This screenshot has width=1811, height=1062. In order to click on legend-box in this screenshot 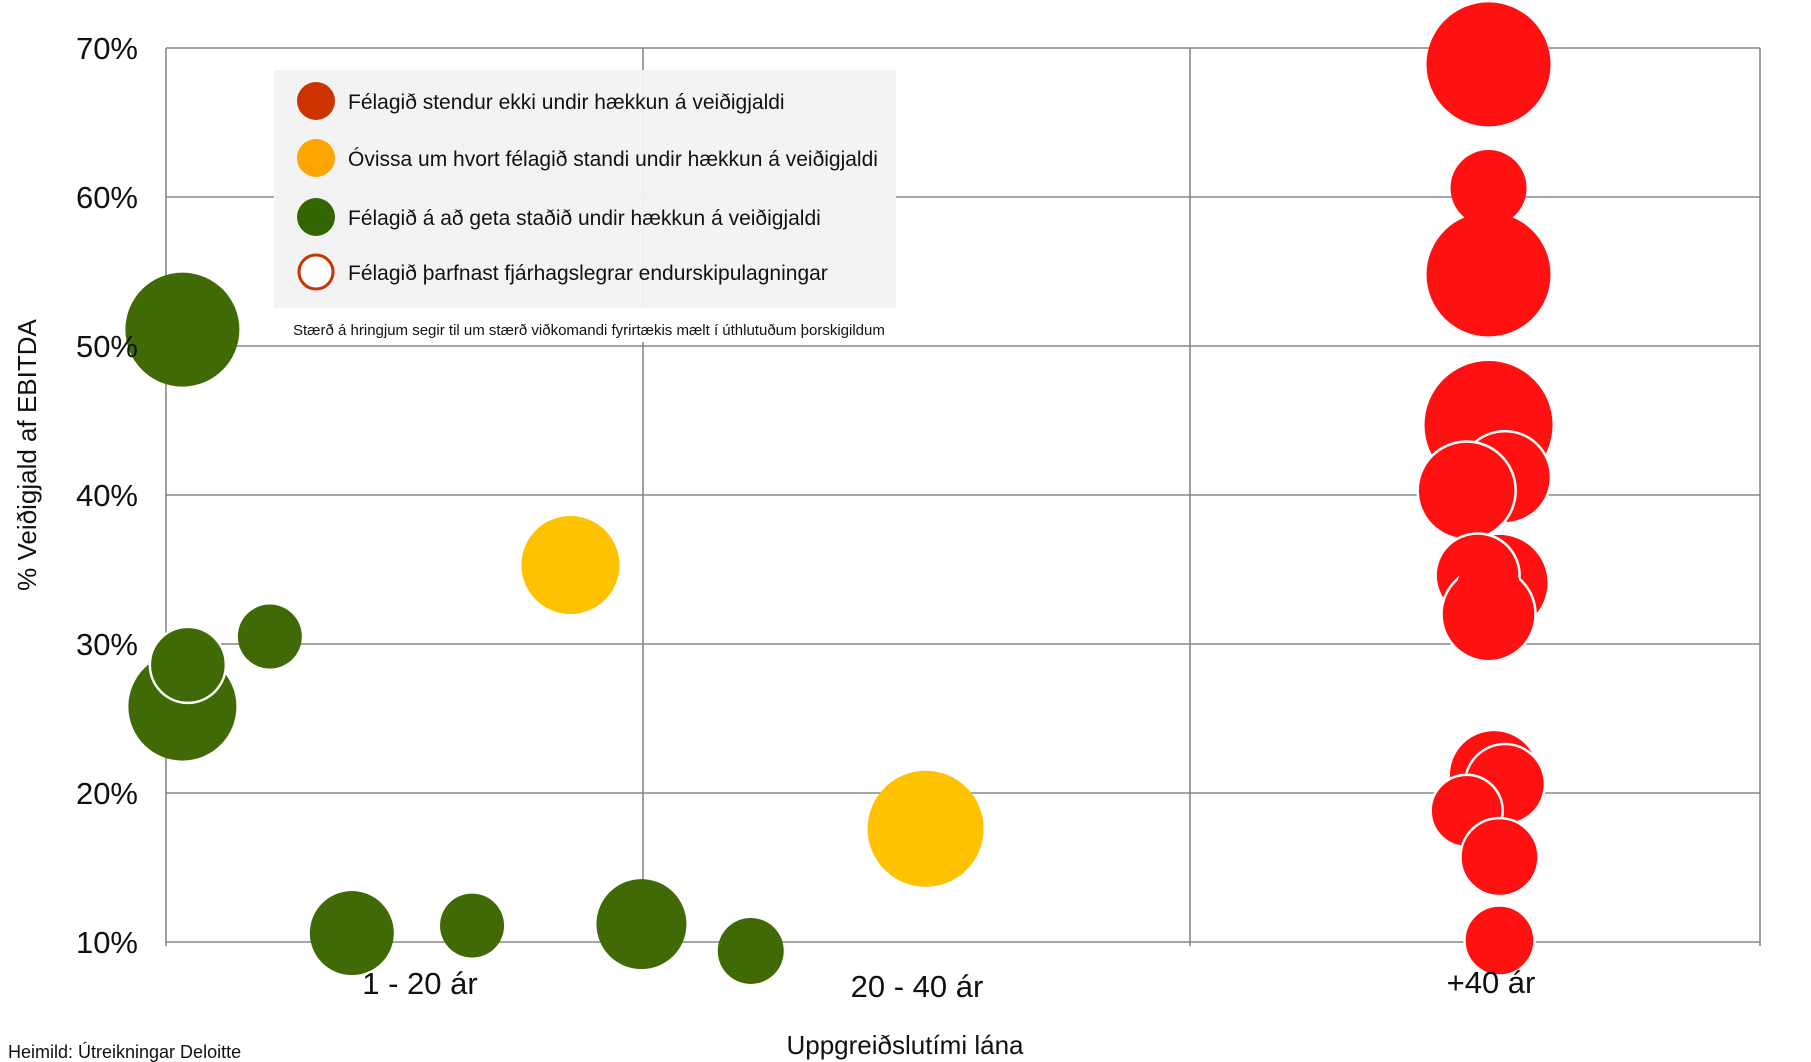, I will do `click(585, 189)`.